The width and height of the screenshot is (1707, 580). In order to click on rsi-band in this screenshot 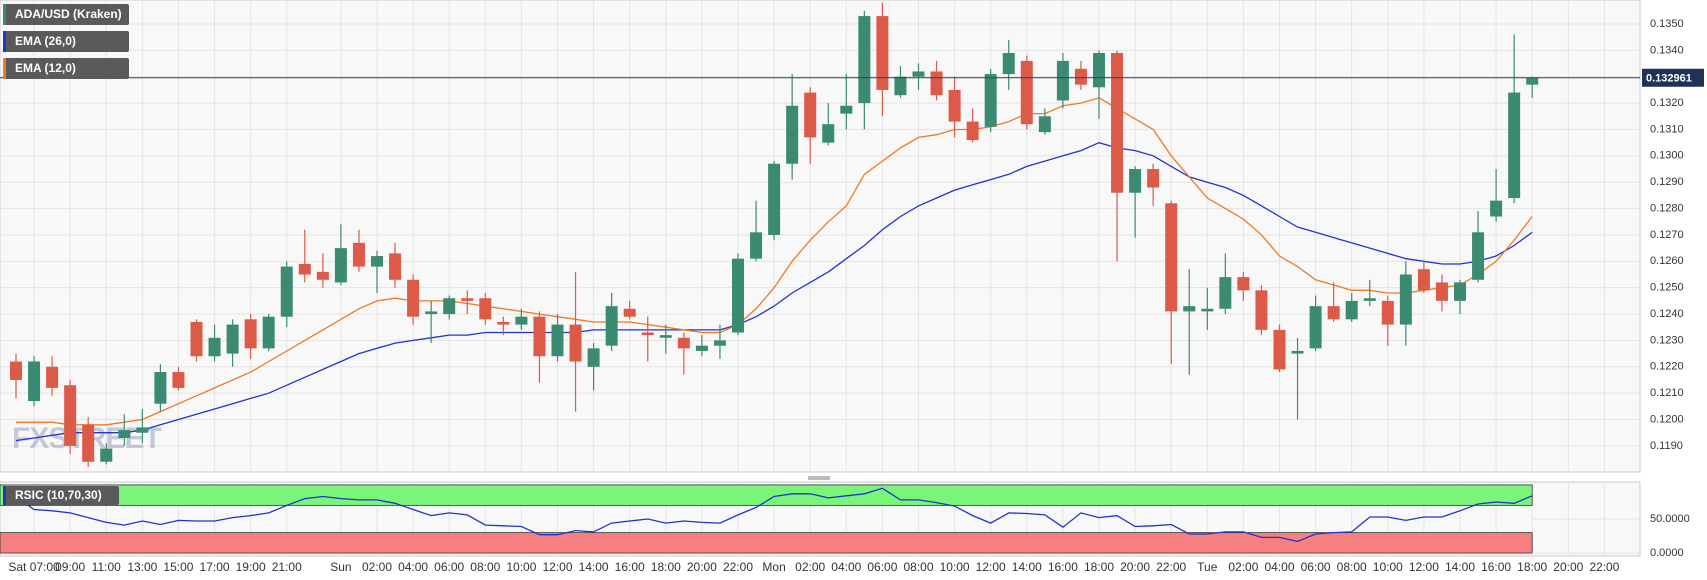, I will do `click(766, 543)`.